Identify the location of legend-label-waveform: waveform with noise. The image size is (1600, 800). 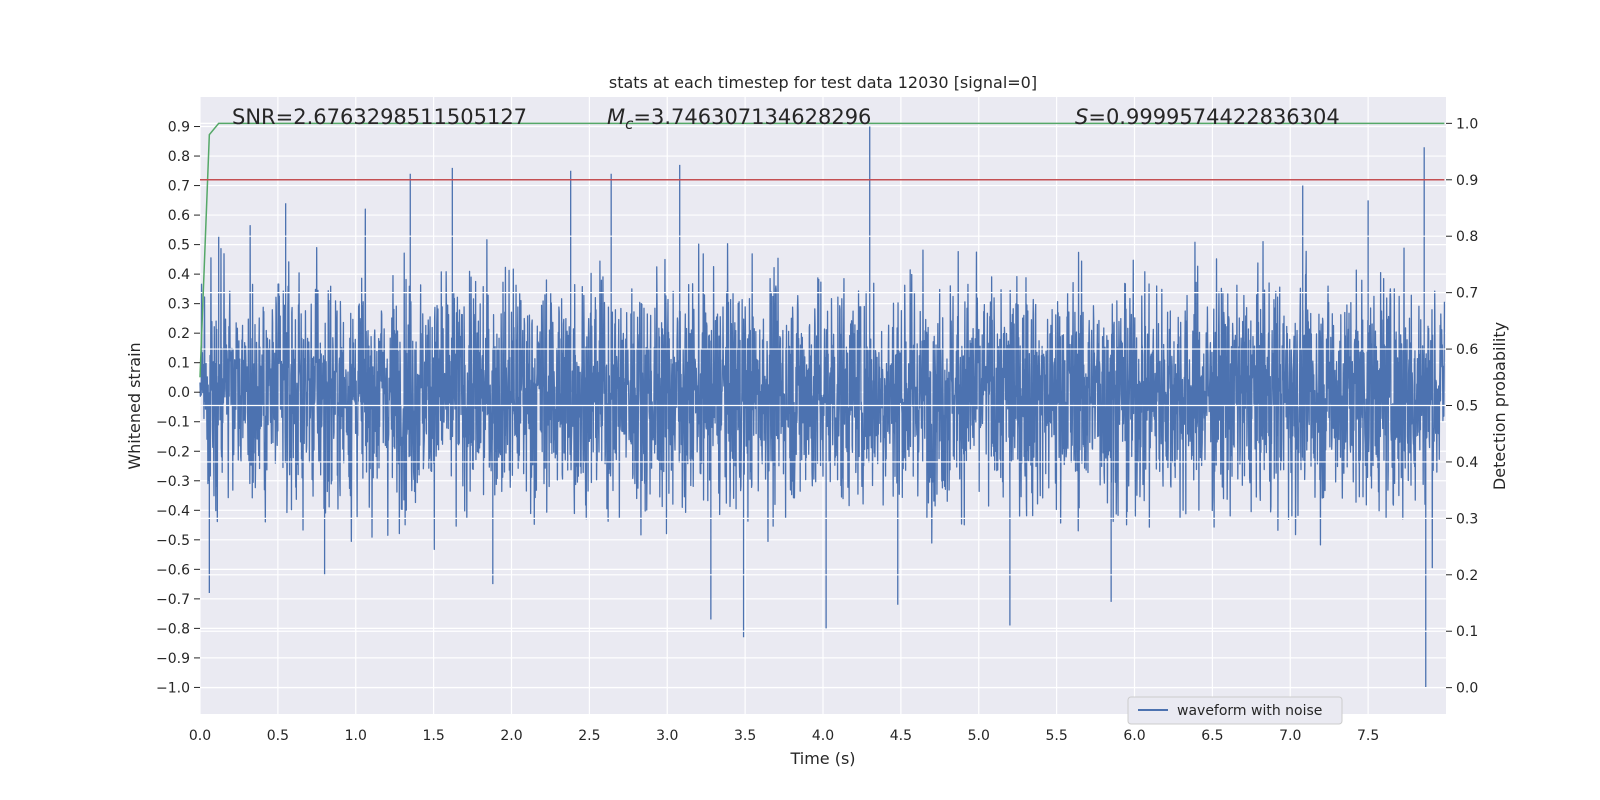
(1249, 711).